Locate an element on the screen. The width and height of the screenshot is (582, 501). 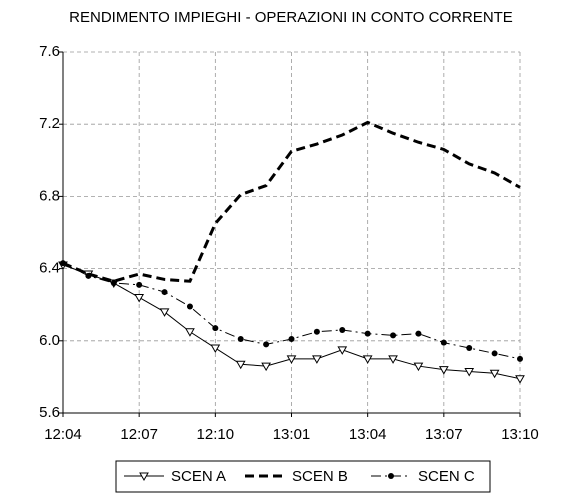
y-tick-label: 7.6 is located at coordinates (49, 51).